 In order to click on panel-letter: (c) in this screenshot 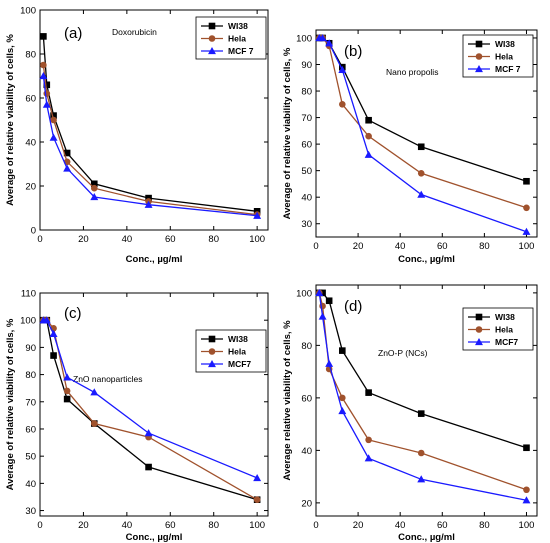, I will do `click(73, 313)`.